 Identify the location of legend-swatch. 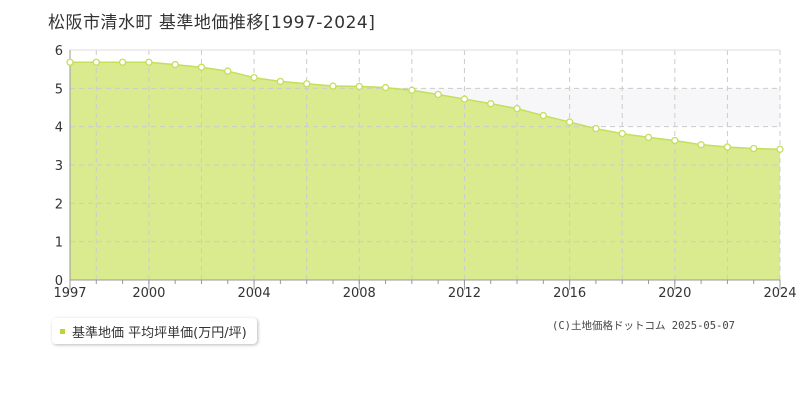
(62, 331).